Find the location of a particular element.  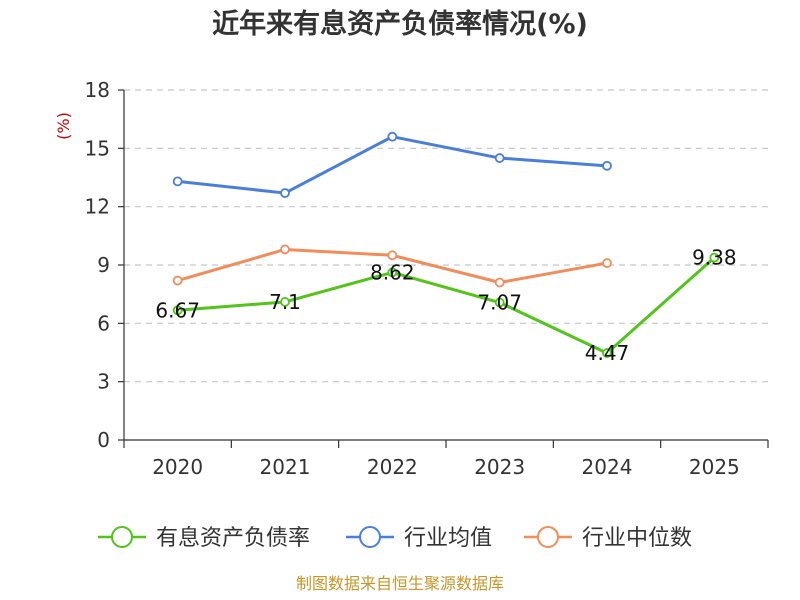

y-tick-label: 9 is located at coordinates (103, 265).